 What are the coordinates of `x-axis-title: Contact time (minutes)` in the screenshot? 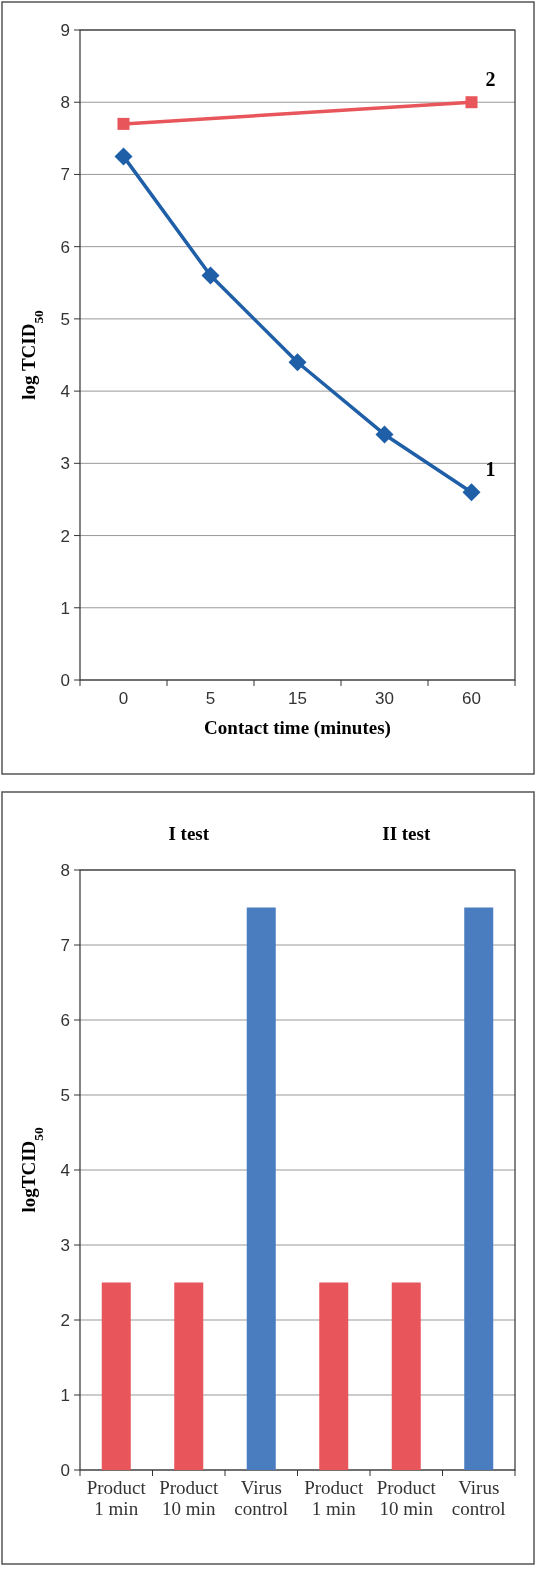 It's located at (297, 728).